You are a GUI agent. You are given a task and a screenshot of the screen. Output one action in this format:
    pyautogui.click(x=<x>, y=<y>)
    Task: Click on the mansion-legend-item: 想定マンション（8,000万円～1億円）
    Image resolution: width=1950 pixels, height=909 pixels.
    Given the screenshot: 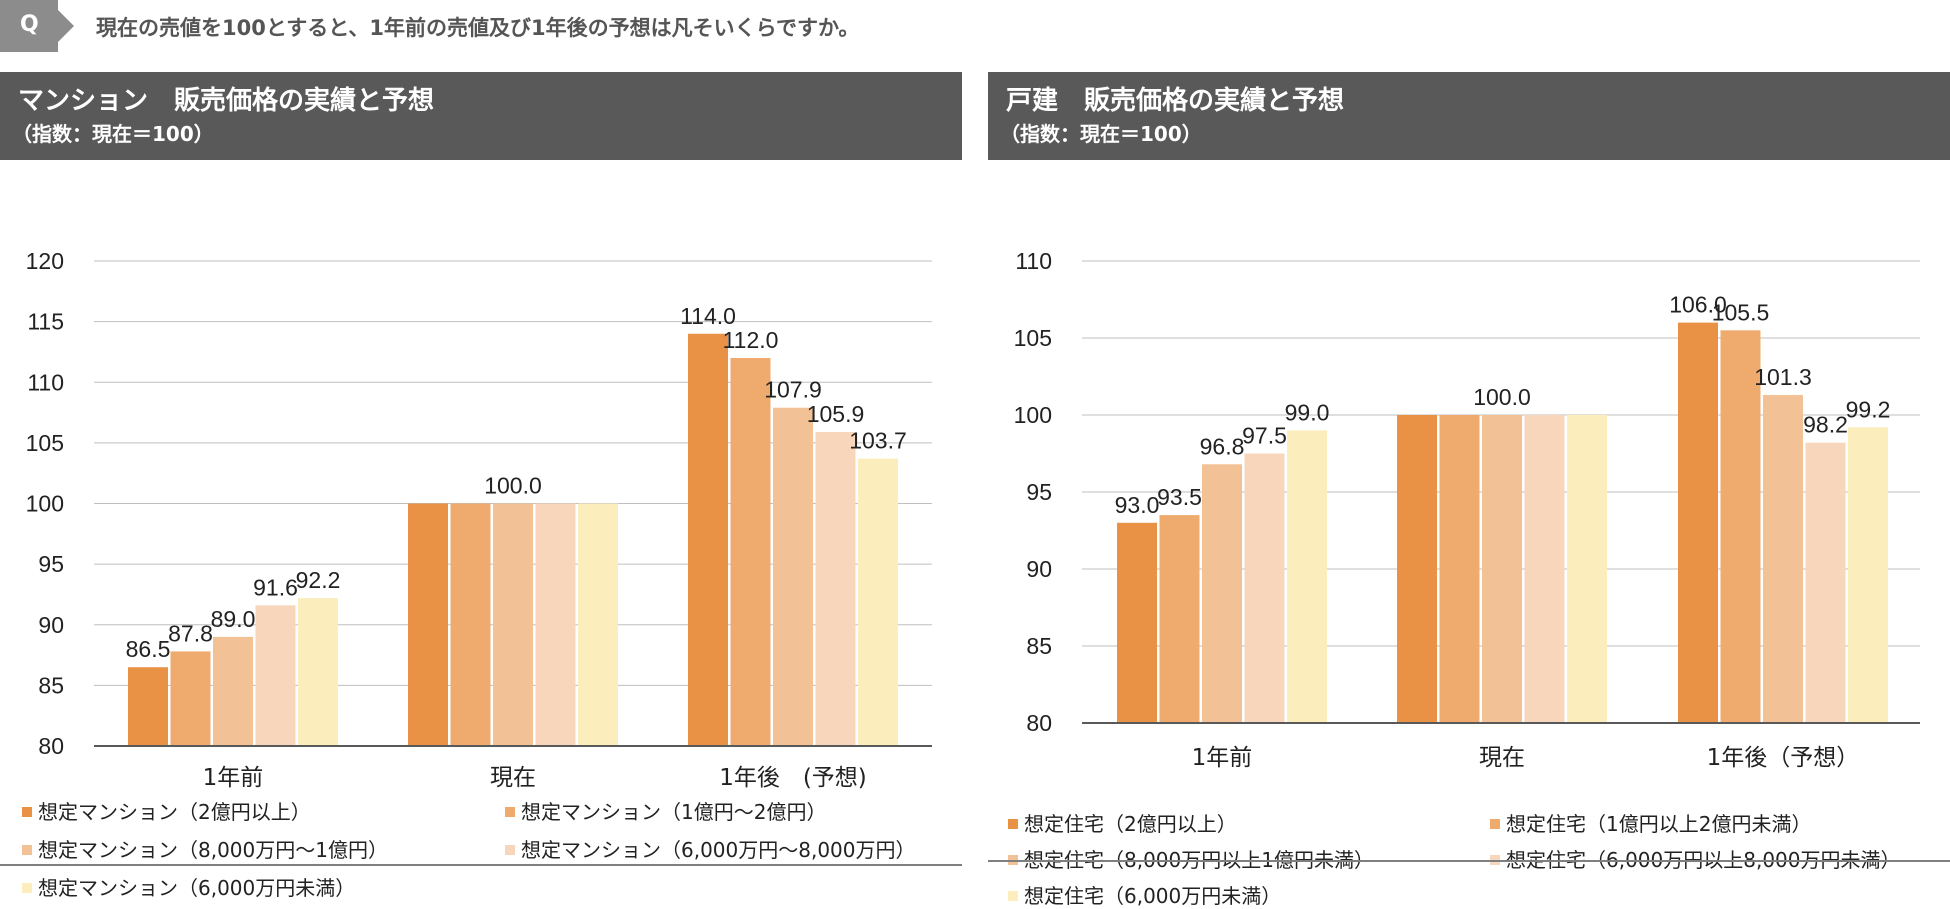 What is the action you would take?
    pyautogui.click(x=205, y=848)
    